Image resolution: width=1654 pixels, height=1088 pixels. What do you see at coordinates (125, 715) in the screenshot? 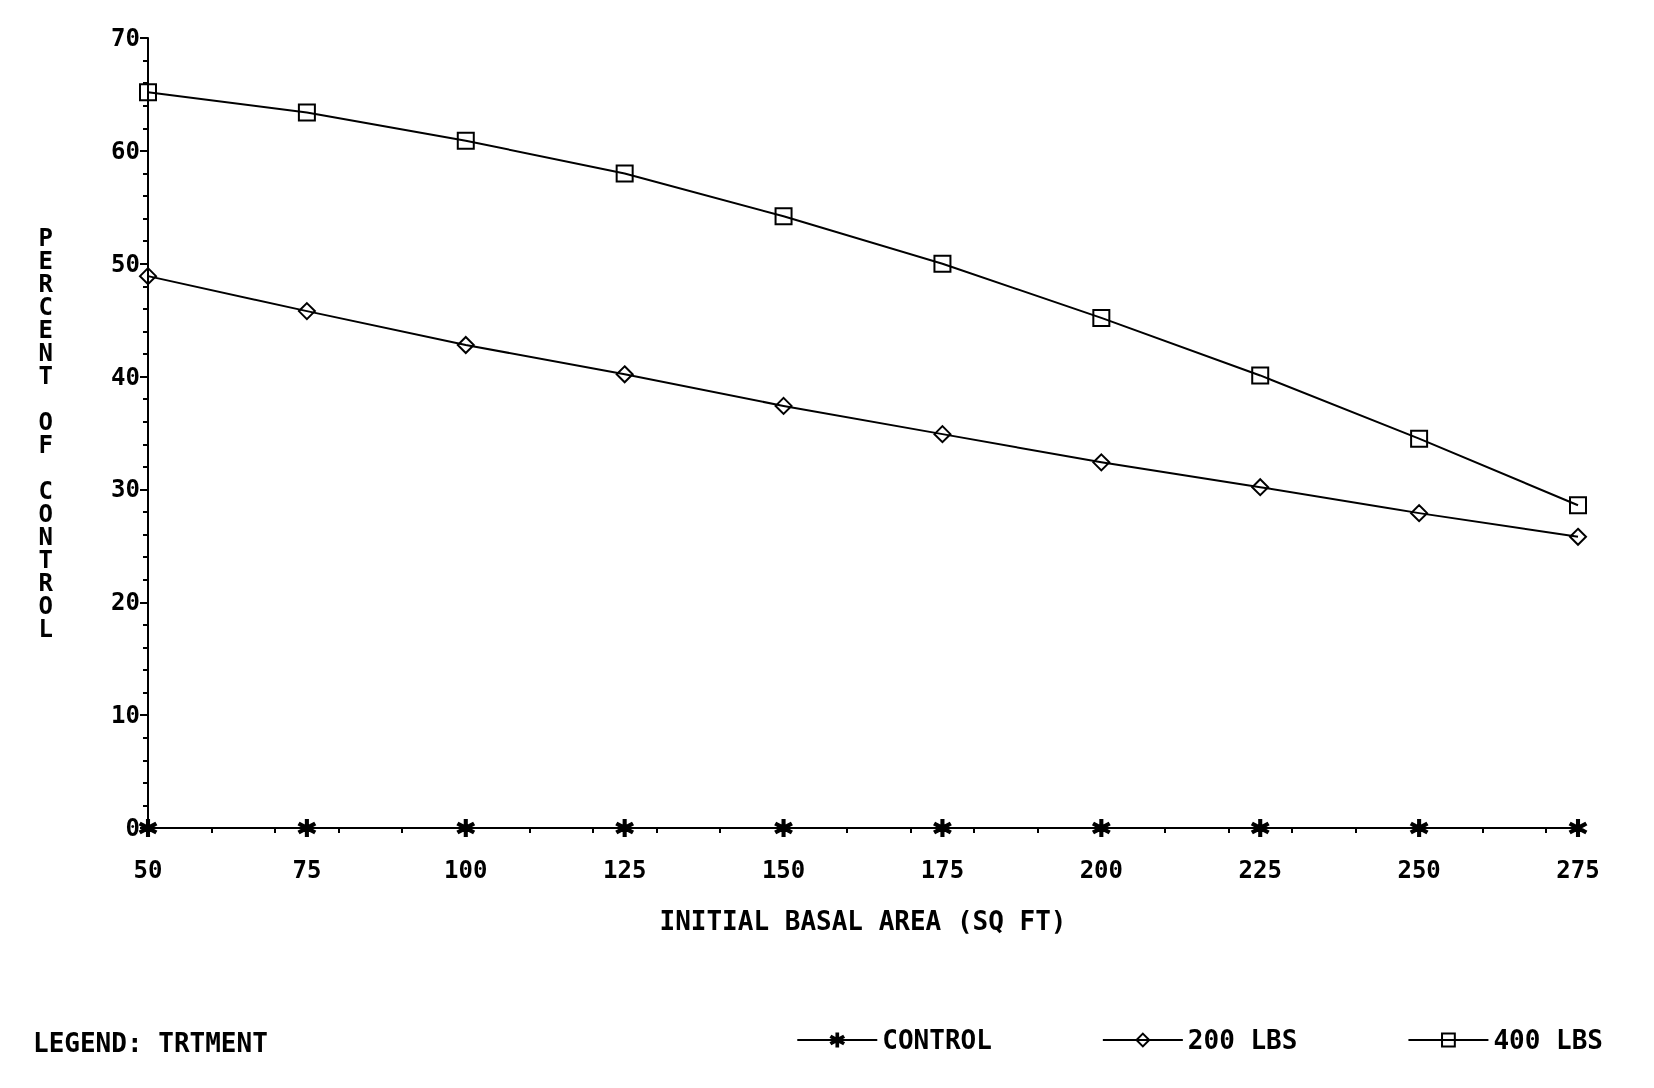
I see `y-tick-label: 10` at bounding box center [125, 715].